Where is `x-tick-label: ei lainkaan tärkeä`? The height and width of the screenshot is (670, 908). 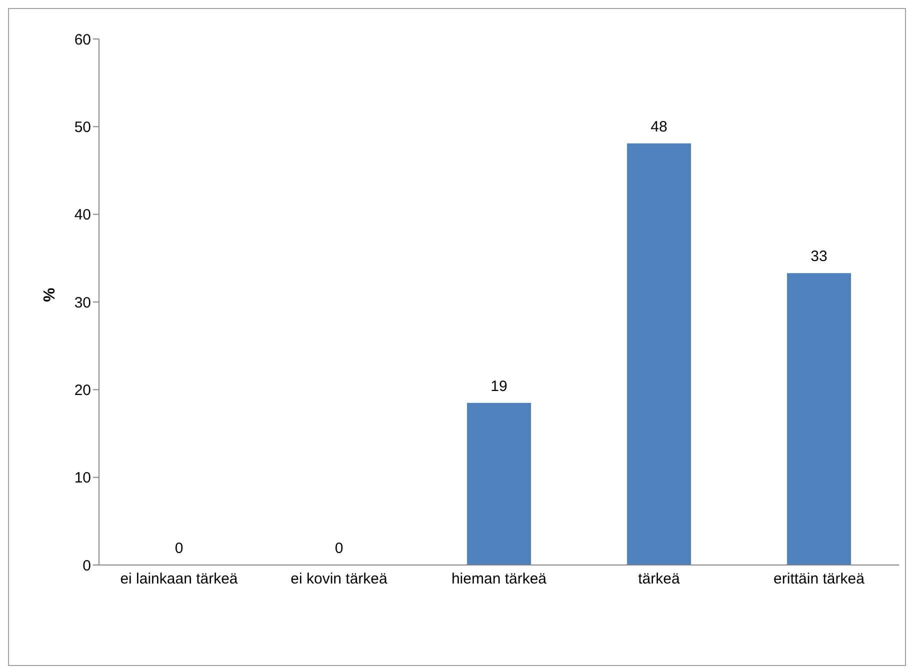
x-tick-label: ei lainkaan tärkeä is located at coordinates (179, 579).